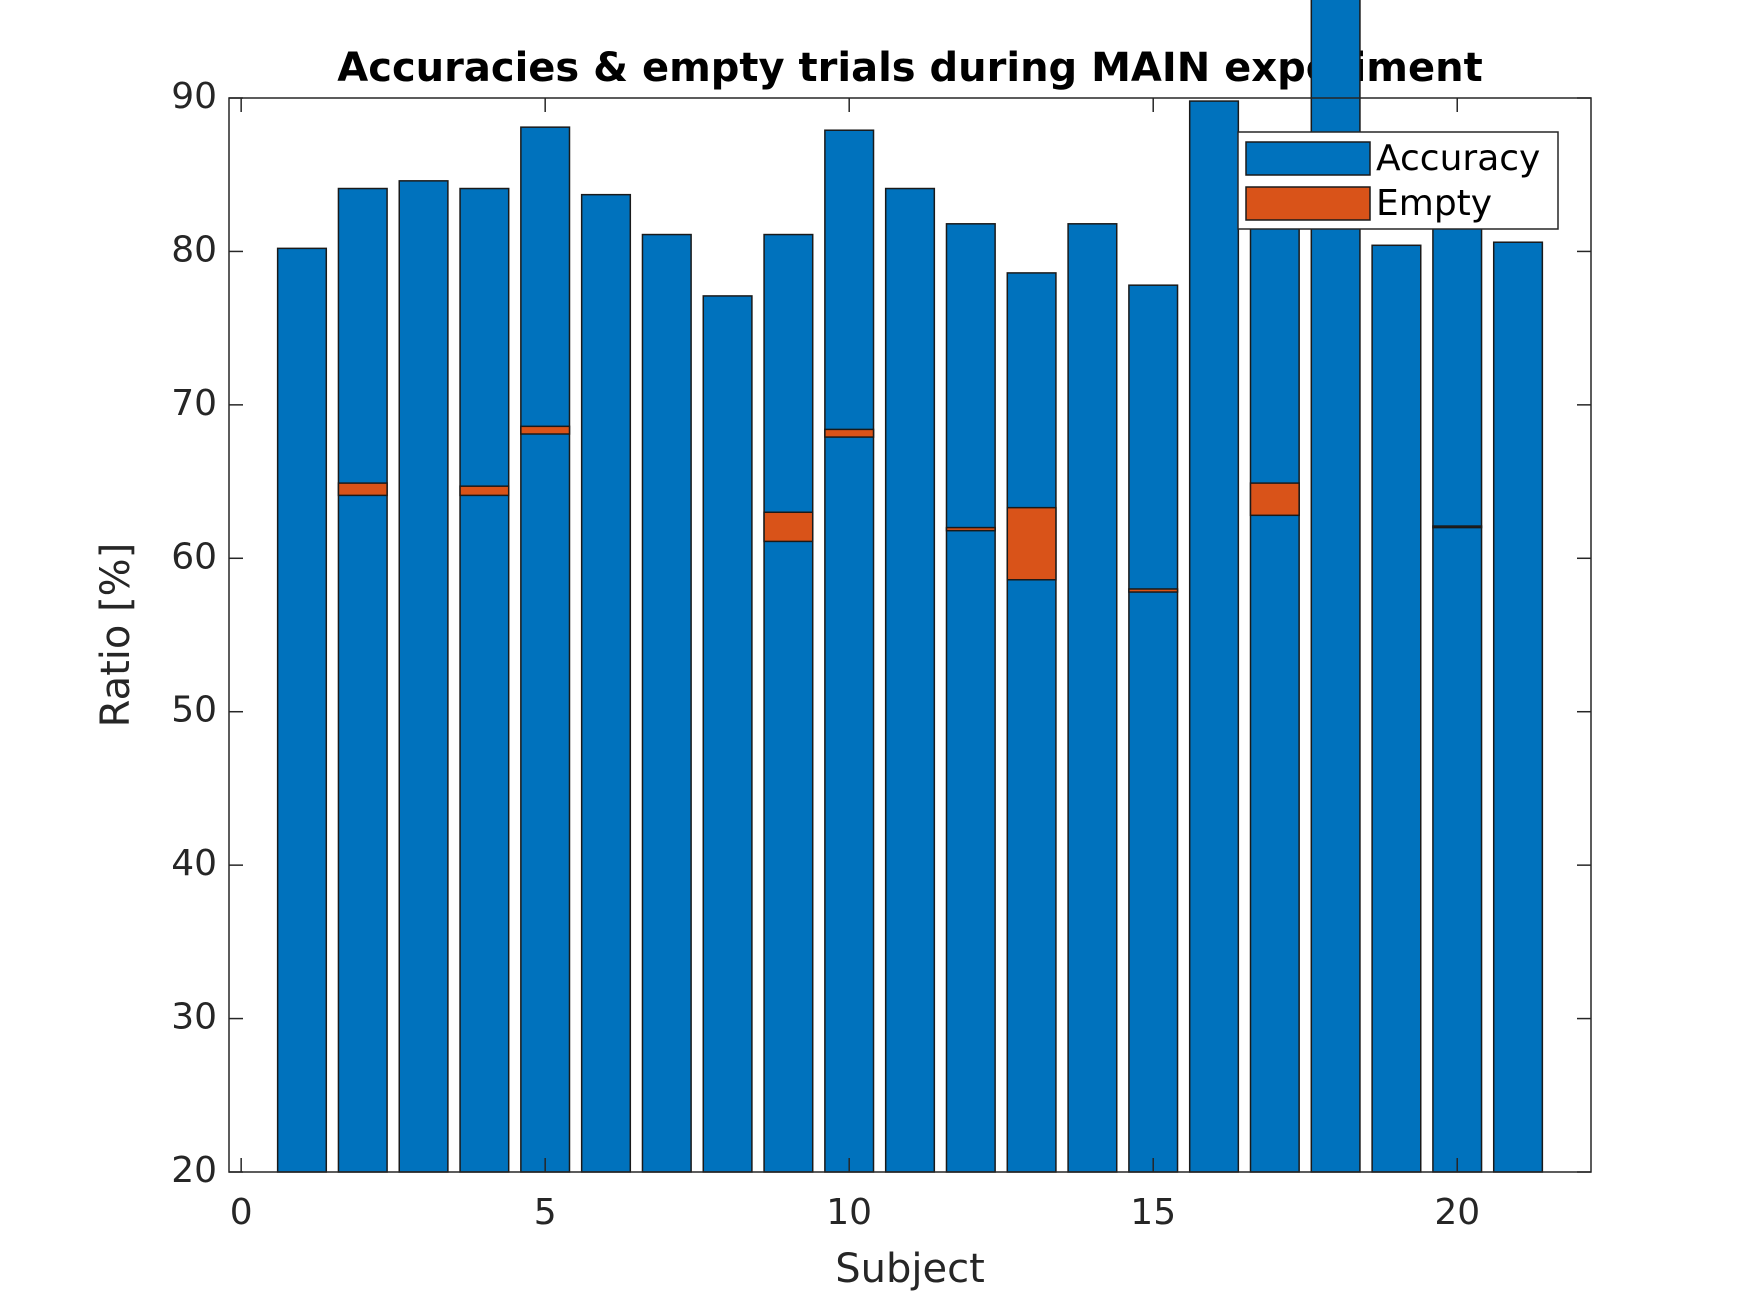 The width and height of the screenshot is (1750, 1311). Describe the element at coordinates (194, 249) in the screenshot. I see `y-tick-label: 80` at that location.